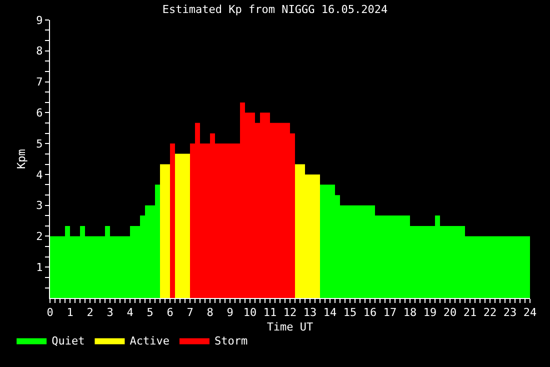 Image resolution: width=550 pixels, height=367 pixels. I want to click on chart-title: Estimated Kp from NIGGG 16.05.2024, so click(275, 9).